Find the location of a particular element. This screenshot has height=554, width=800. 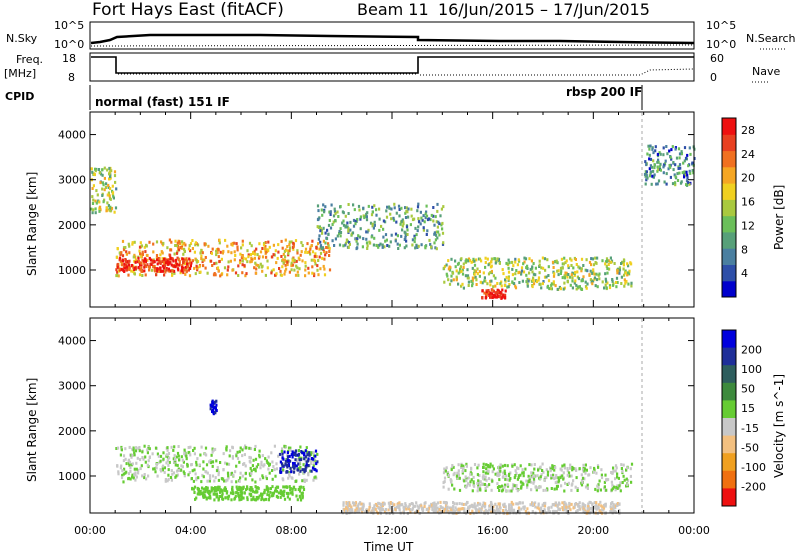

nsky-label: N.Sky is located at coordinates (22, 38).